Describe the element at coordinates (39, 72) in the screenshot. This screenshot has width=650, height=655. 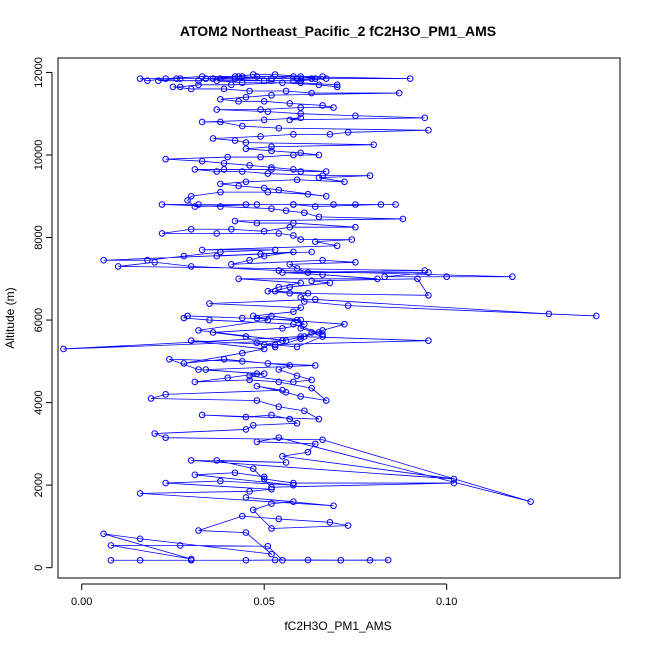
I see `y-tick-label: 12000` at that location.